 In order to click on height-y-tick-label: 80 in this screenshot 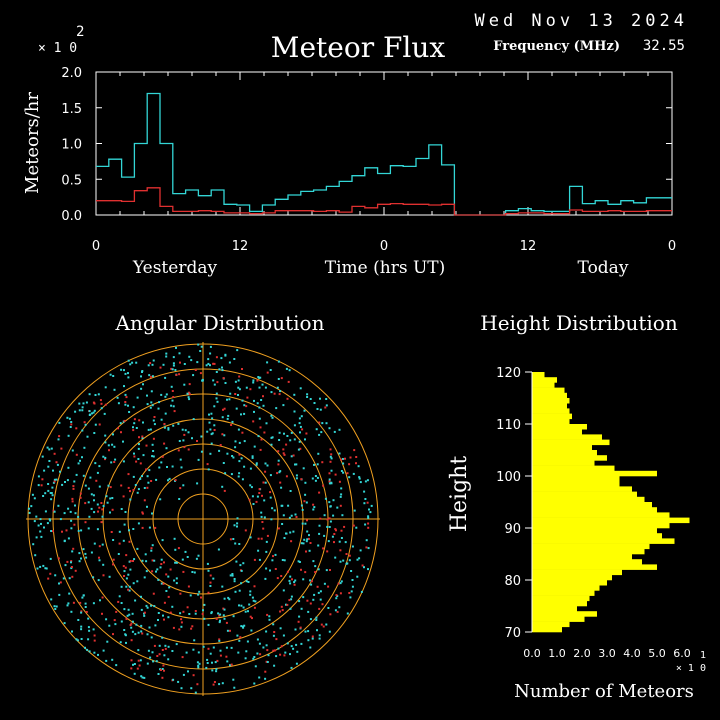, I will do `click(512, 581)`.